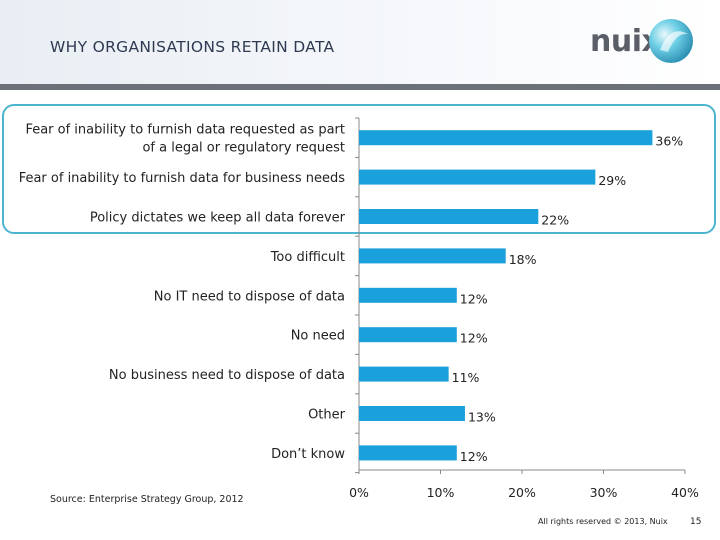  Describe the element at coordinates (671, 41) in the screenshot. I see `logo-sphere-icon` at that location.